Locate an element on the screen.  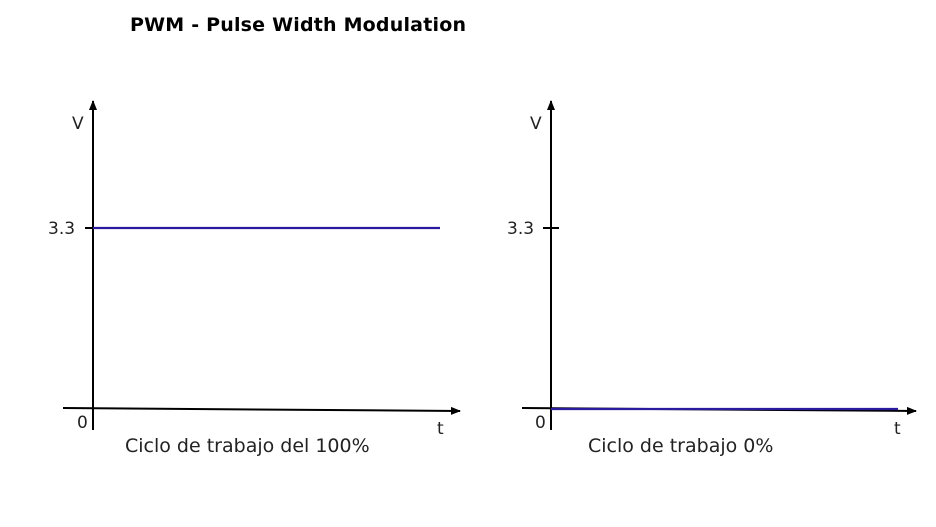
duty-cycle-caption: Ciclo de trabajo 0% is located at coordinates (680, 446).